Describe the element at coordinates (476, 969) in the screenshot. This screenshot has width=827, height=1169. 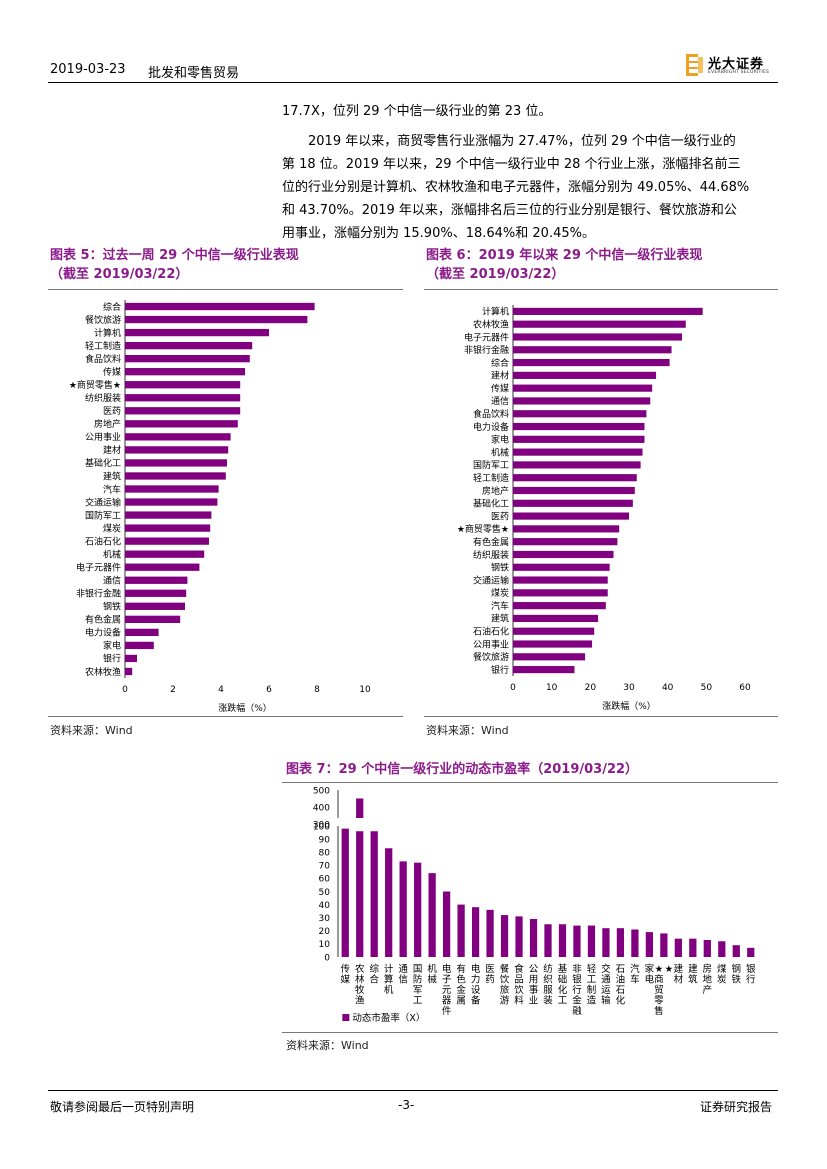
I see `fig7-category-label: 电` at that location.